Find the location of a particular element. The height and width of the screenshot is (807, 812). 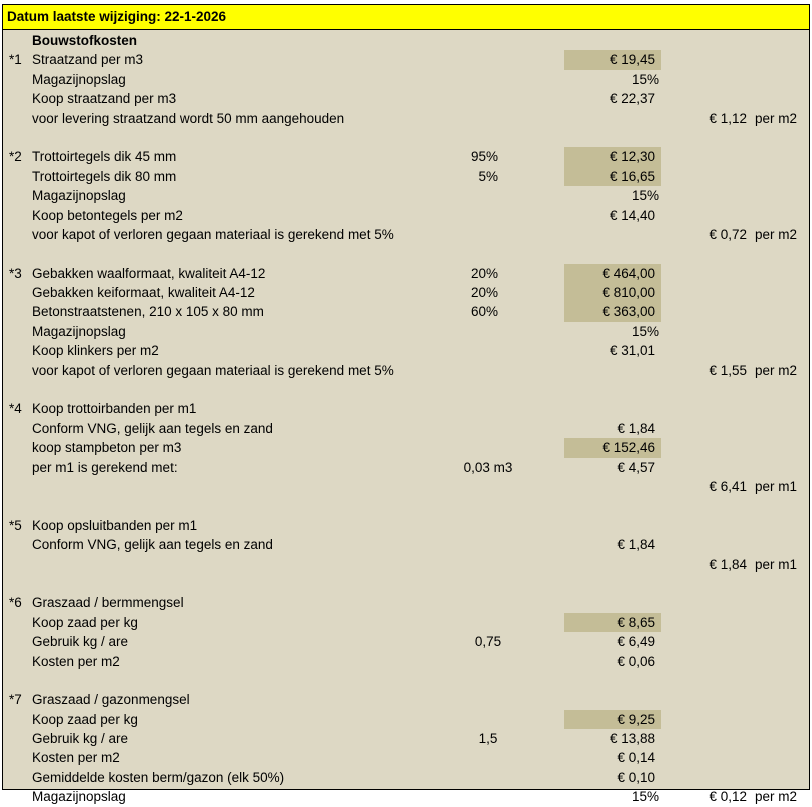

sheet-row: Bouwstofkosten is located at coordinates (406, 40).